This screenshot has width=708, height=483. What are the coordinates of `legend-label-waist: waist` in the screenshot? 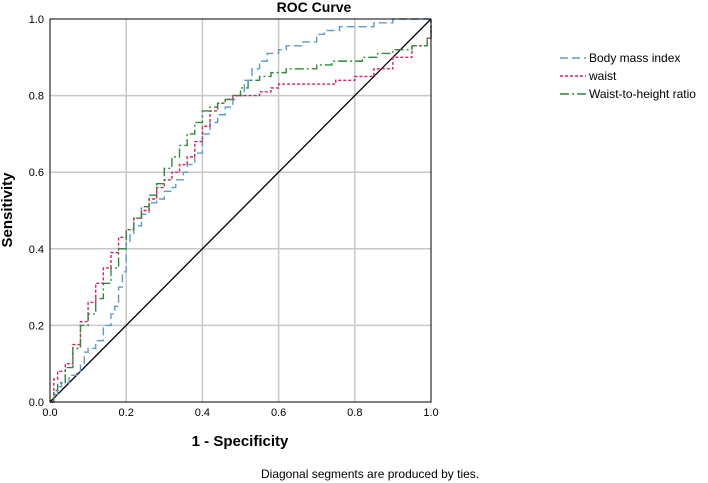 It's located at (602, 76).